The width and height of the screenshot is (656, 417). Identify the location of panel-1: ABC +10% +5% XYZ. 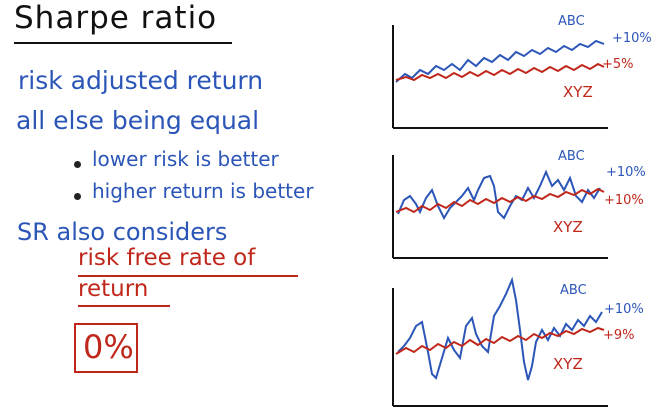
(522, 71).